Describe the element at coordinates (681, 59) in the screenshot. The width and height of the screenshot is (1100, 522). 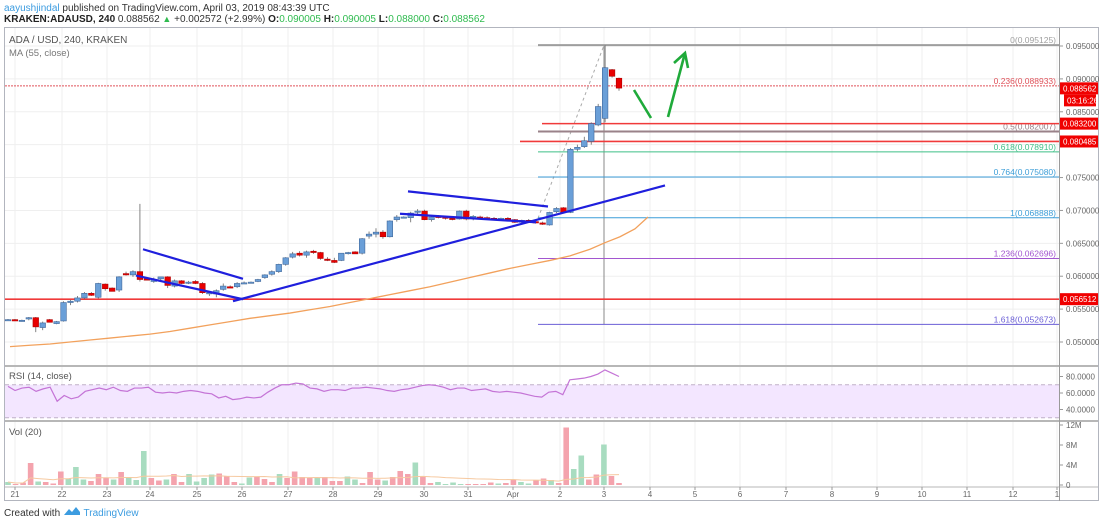
I see `up-arrow-head-icon` at that location.